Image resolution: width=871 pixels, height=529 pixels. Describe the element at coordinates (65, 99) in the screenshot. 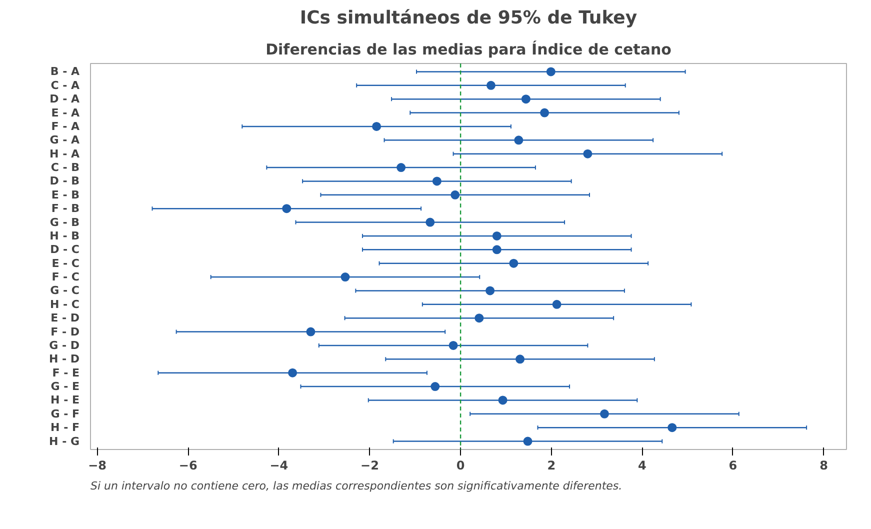

I see `y-tick-label: D - A` at that location.